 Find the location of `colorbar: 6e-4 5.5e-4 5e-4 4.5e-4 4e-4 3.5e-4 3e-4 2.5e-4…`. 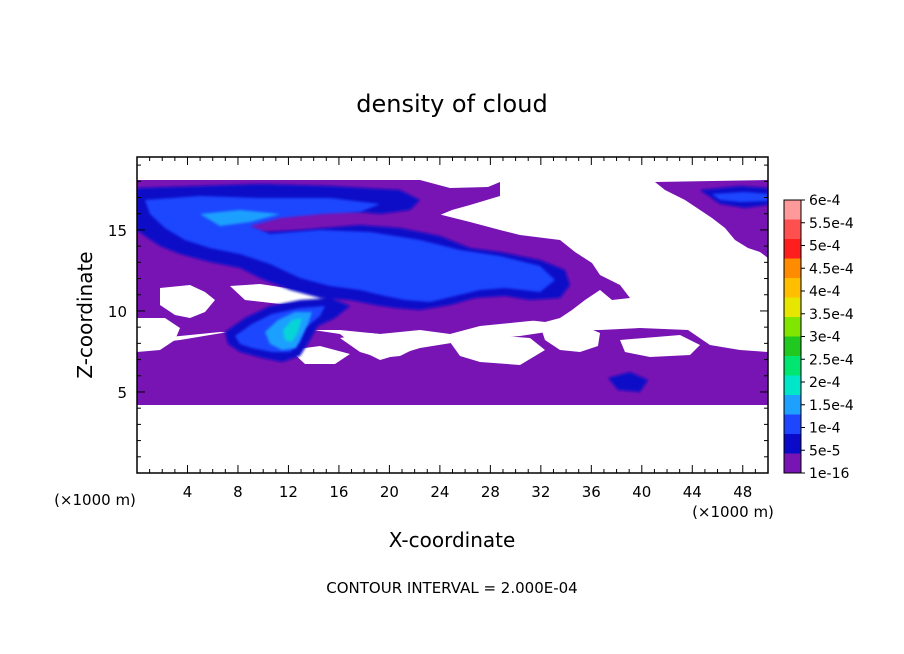

colorbar: 6e-4 5.5e-4 5e-4 4.5e-4 4e-4 3.5e-4 3e-4 2.5e-4… is located at coordinates (818, 337).